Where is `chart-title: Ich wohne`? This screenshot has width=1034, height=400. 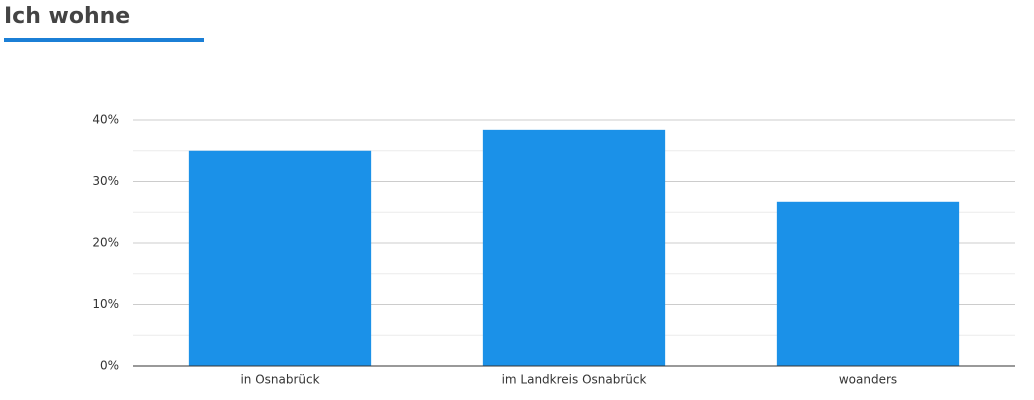
chart-title: Ich wohne is located at coordinates (67, 16).